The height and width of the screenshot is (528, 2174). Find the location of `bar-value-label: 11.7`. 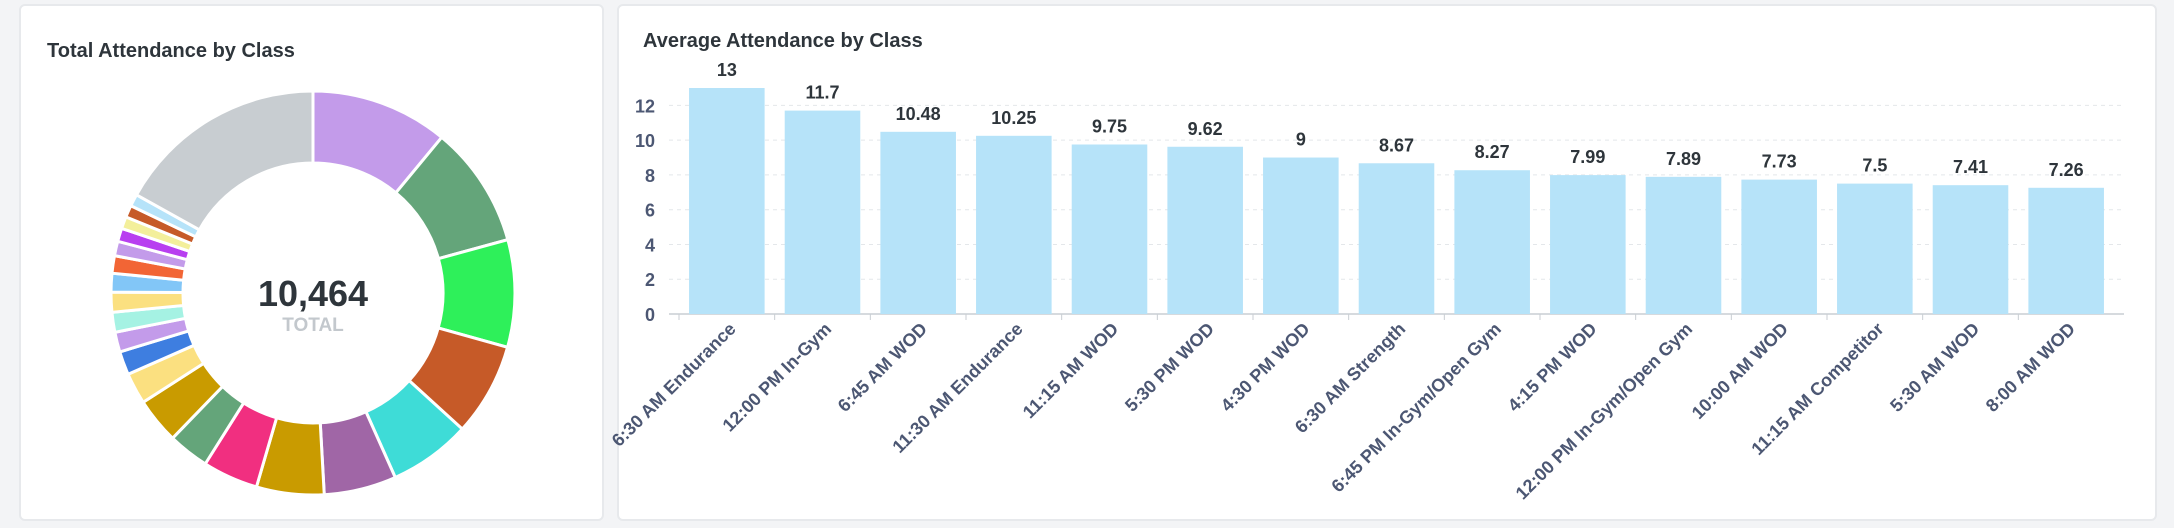

bar-value-label: 11.7 is located at coordinates (822, 93).